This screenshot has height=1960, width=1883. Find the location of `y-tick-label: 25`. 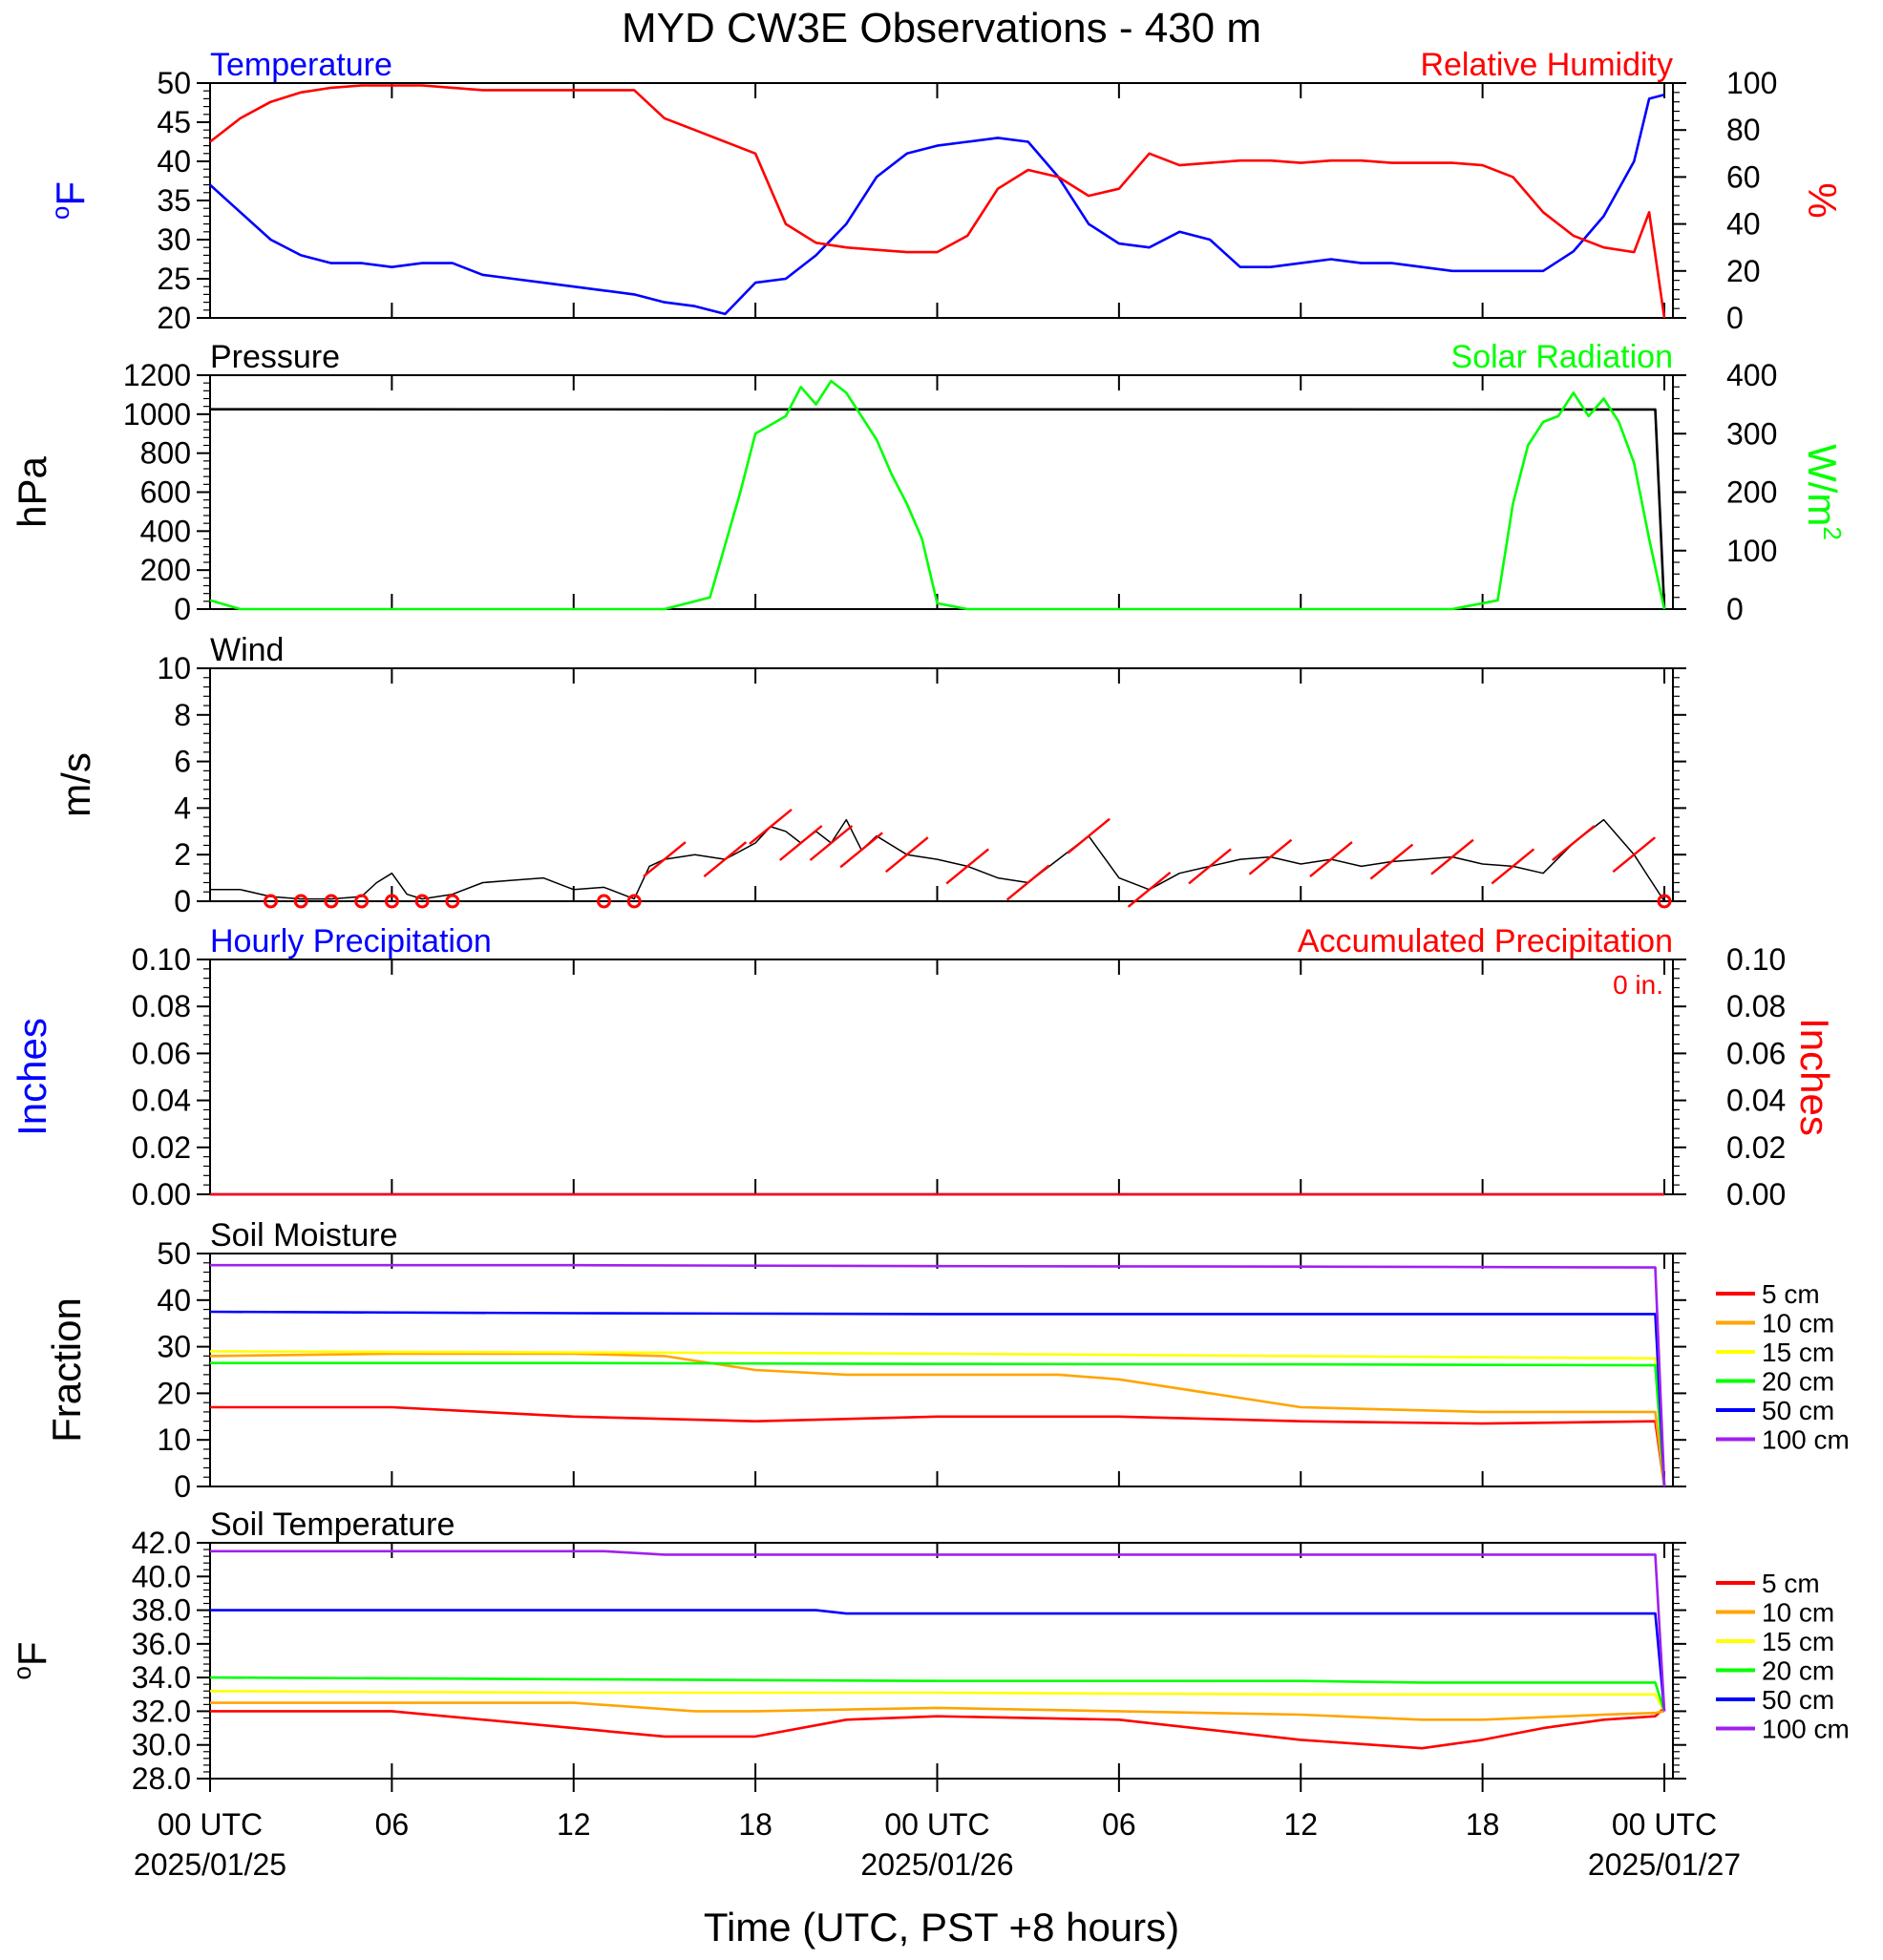

y-tick-label: 25 is located at coordinates (174, 279).